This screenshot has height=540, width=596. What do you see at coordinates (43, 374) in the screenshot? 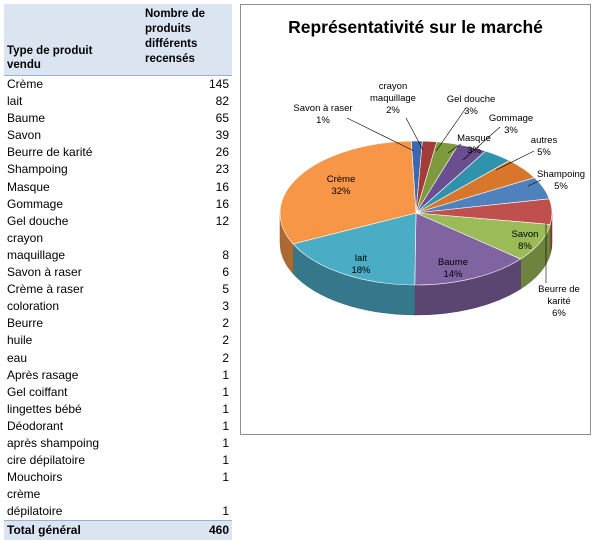
I see `row-label: Après rasage` at bounding box center [43, 374].